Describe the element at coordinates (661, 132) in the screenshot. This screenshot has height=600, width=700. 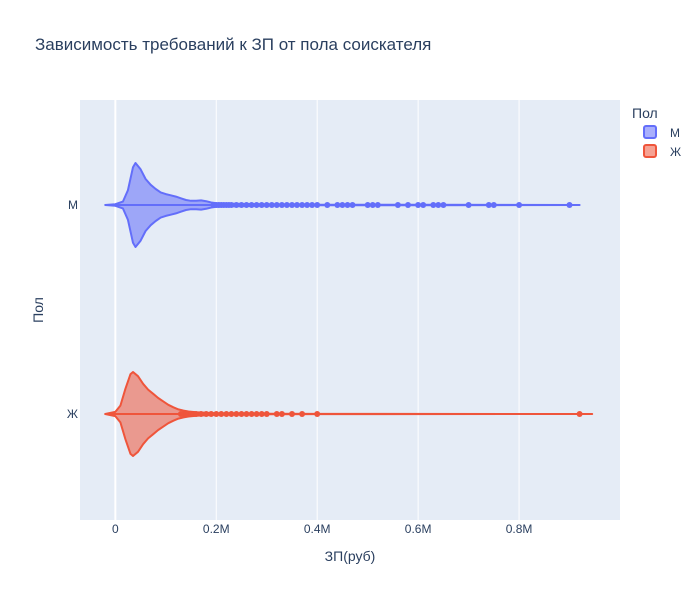
I see `legend-item-m: М` at that location.